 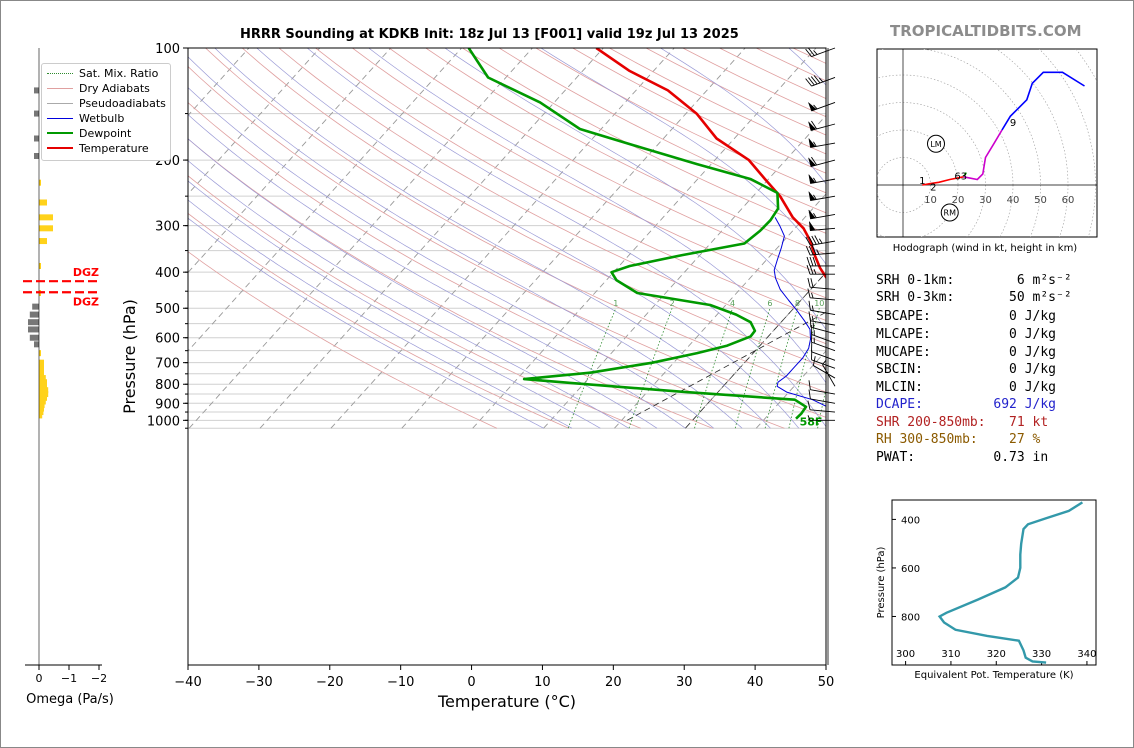 I want to click on x-tick-label: −30, so click(x=258, y=682).